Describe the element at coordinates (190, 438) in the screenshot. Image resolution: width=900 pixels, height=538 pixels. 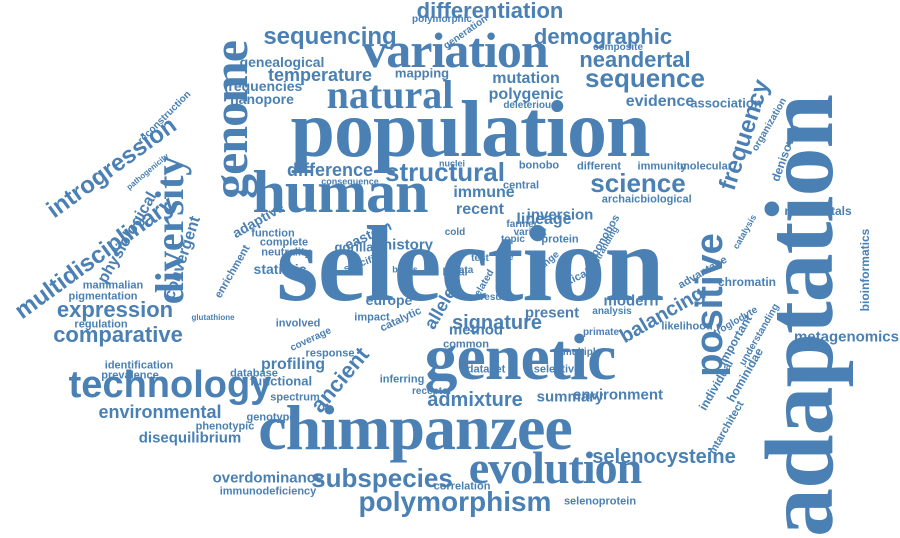
I see `word-disequilibrium: disequilibrium` at that location.